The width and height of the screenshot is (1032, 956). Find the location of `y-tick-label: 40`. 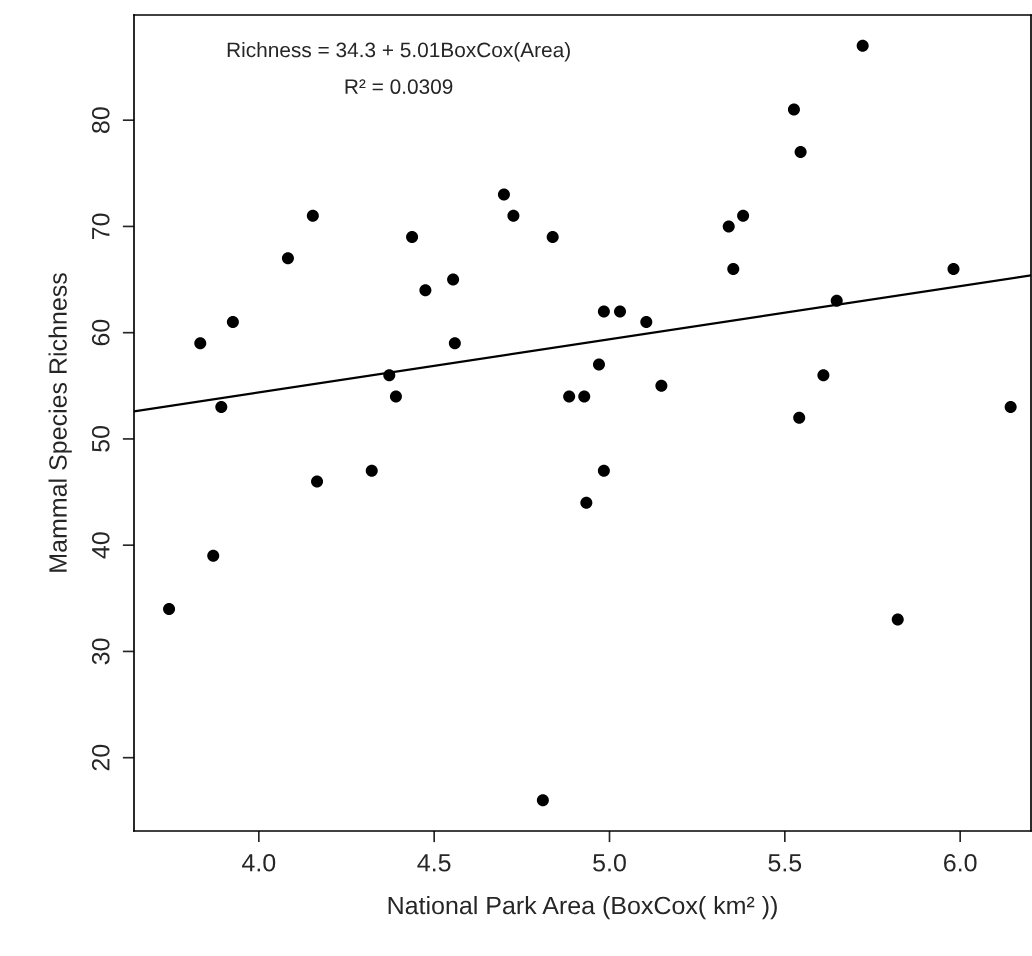

y-tick-label: 40 is located at coordinates (100, 545).